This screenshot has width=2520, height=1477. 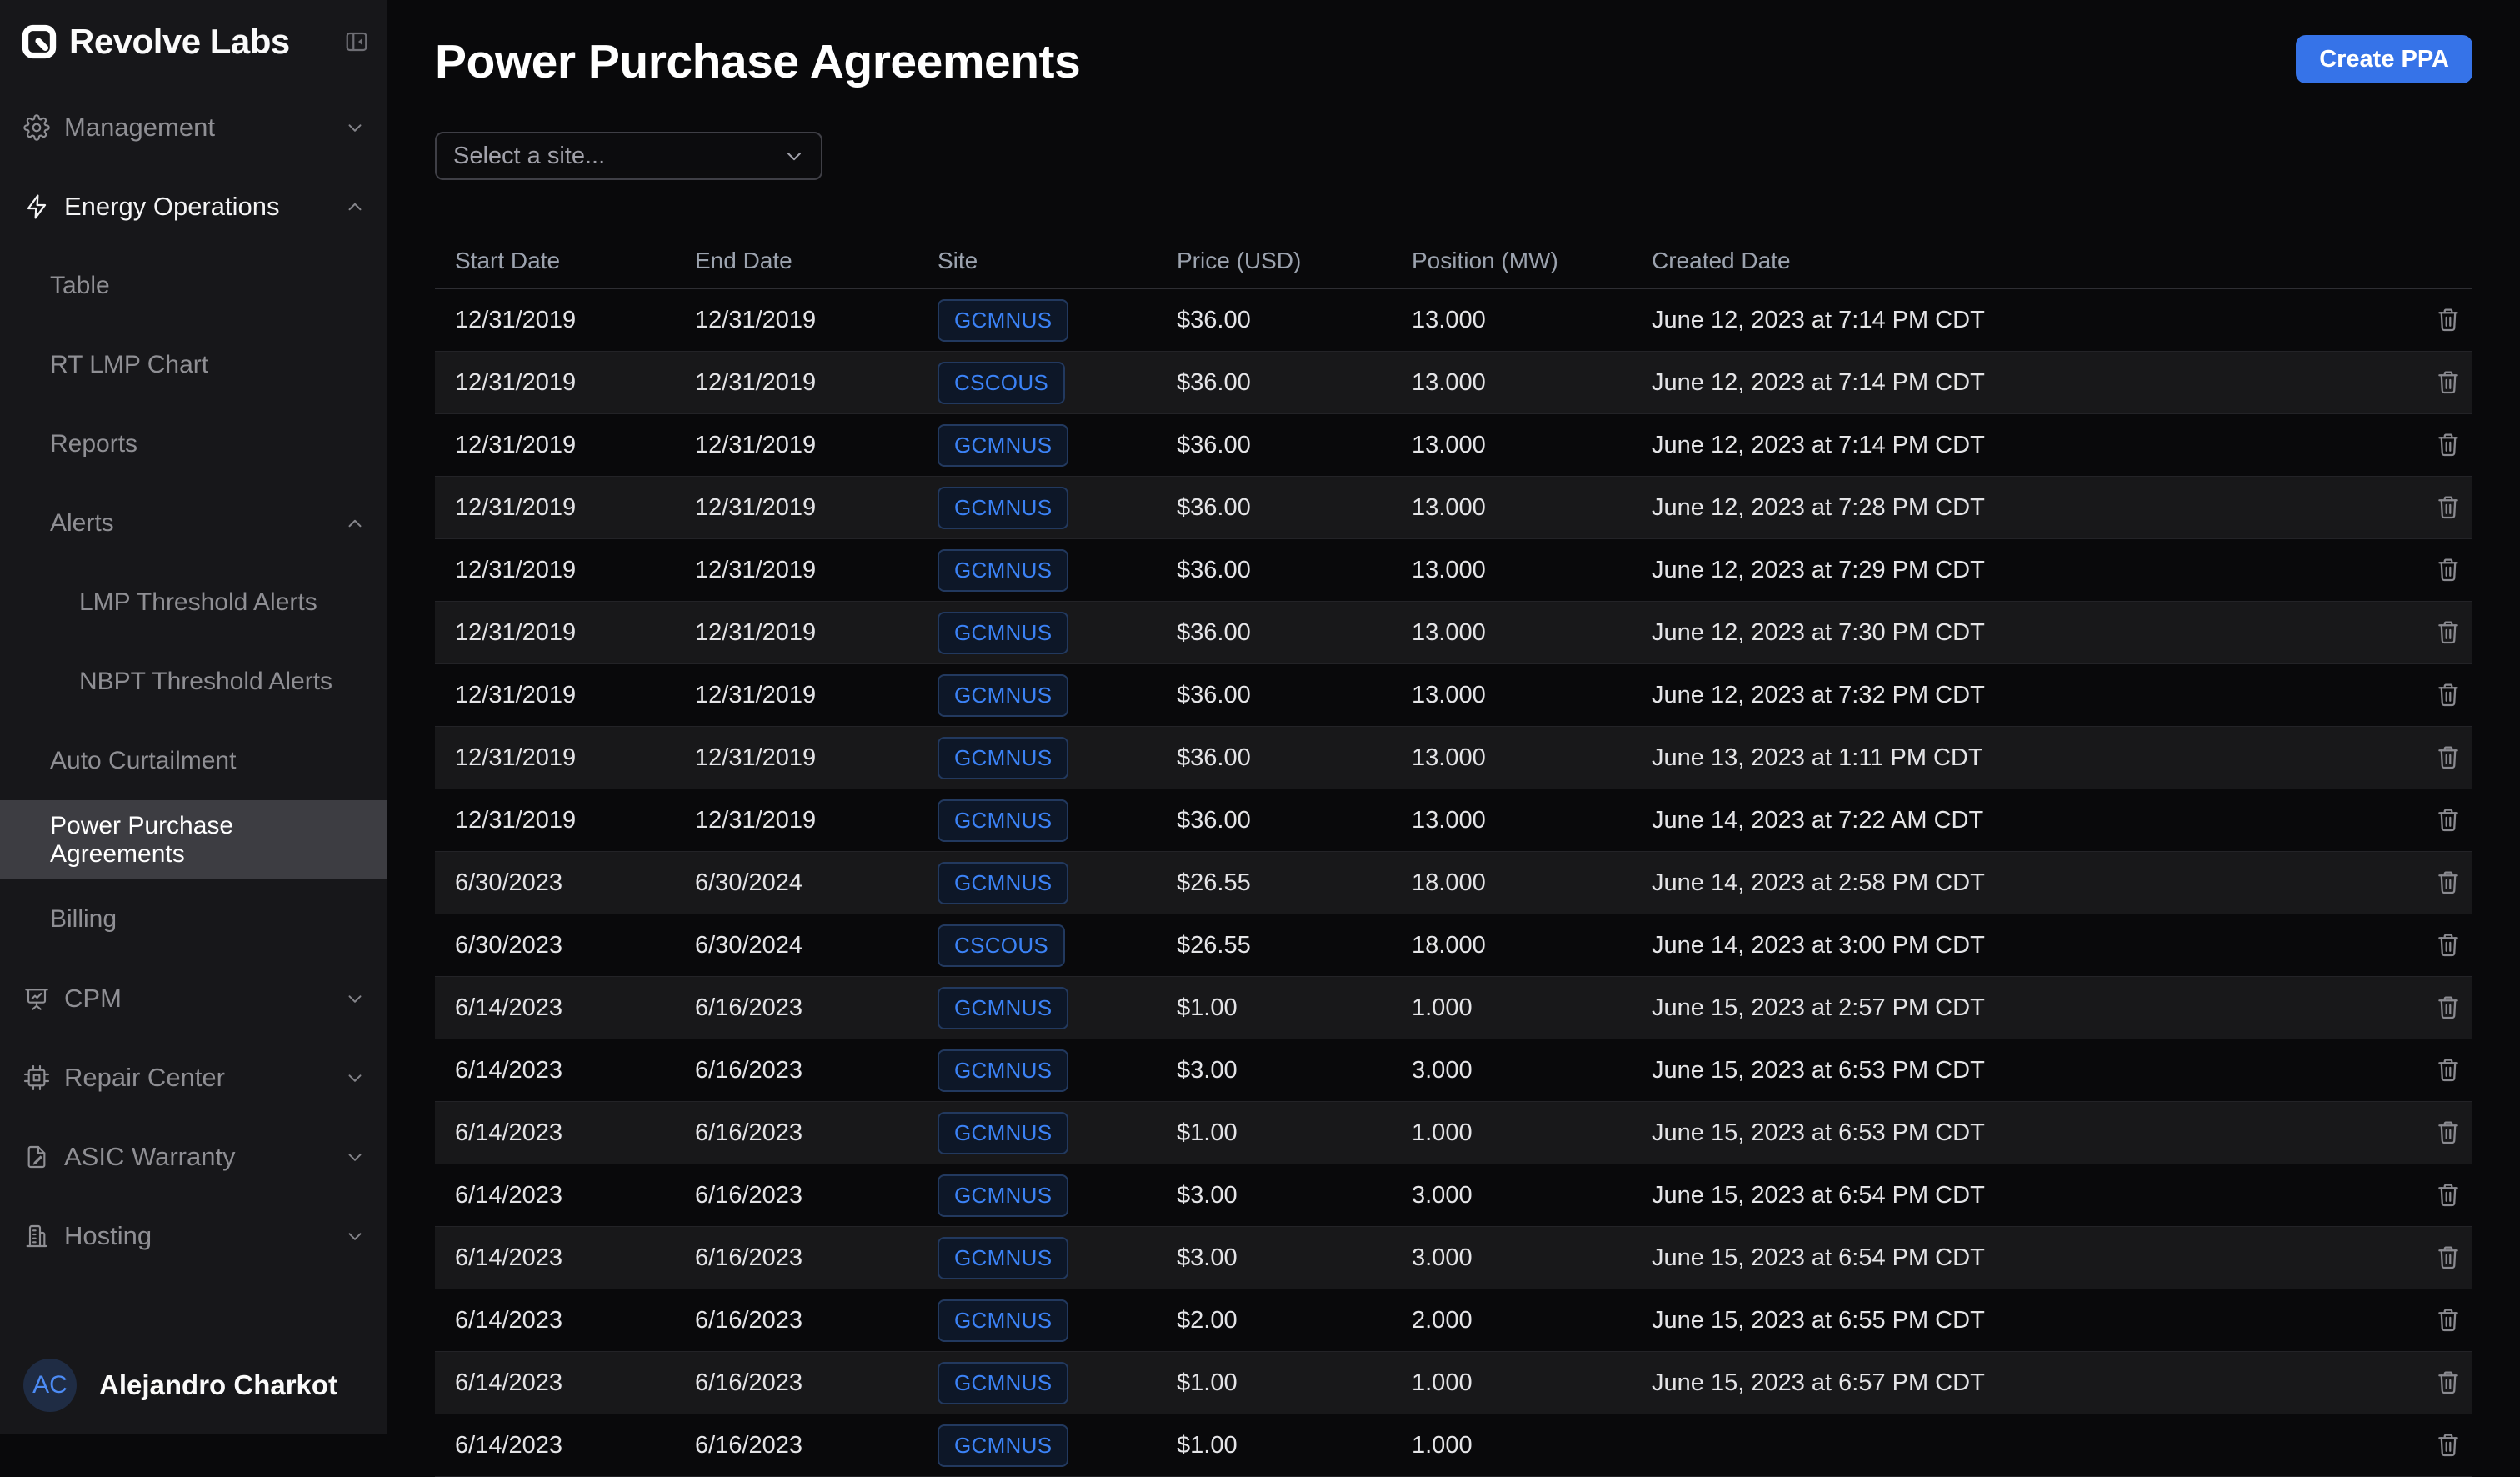 What do you see at coordinates (355, 1157) in the screenshot?
I see `chevron-down-icon` at bounding box center [355, 1157].